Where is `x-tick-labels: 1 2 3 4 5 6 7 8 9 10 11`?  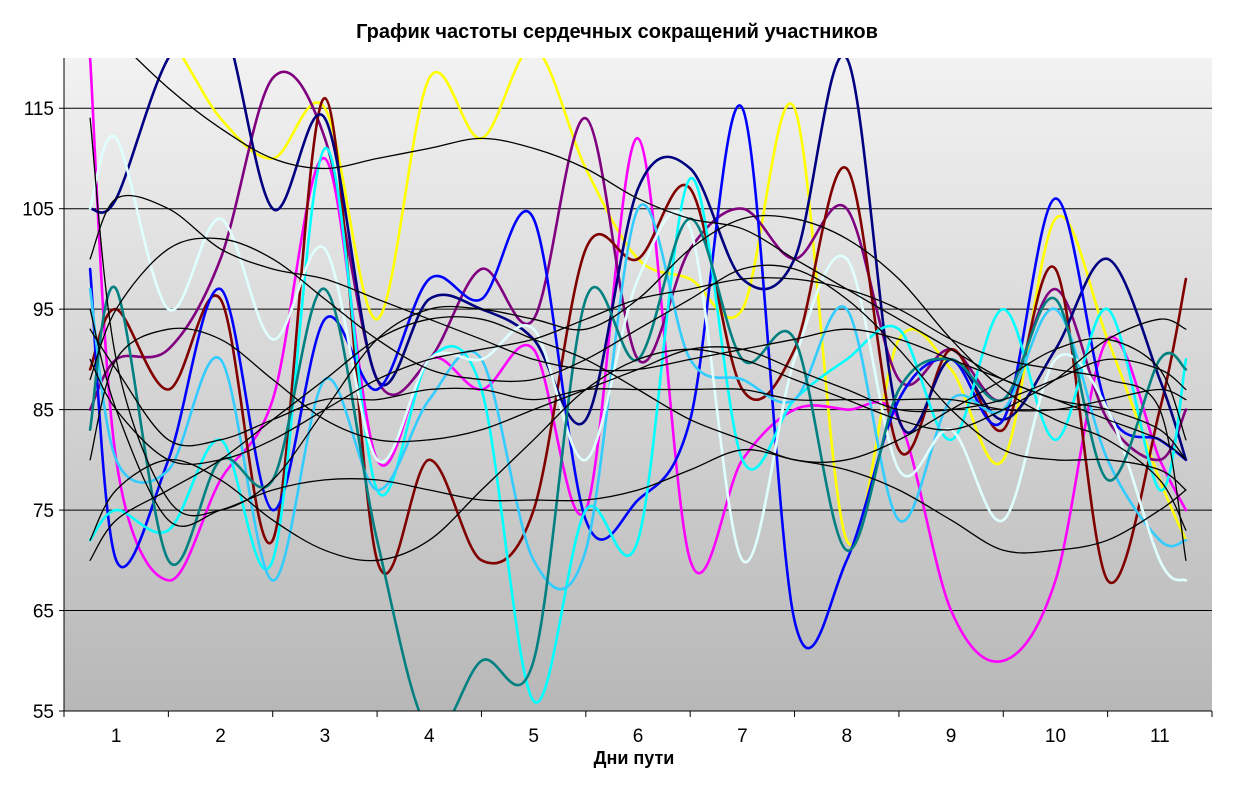 x-tick-labels: 1 2 3 4 5 6 7 8 9 10 11 is located at coordinates (640, 736).